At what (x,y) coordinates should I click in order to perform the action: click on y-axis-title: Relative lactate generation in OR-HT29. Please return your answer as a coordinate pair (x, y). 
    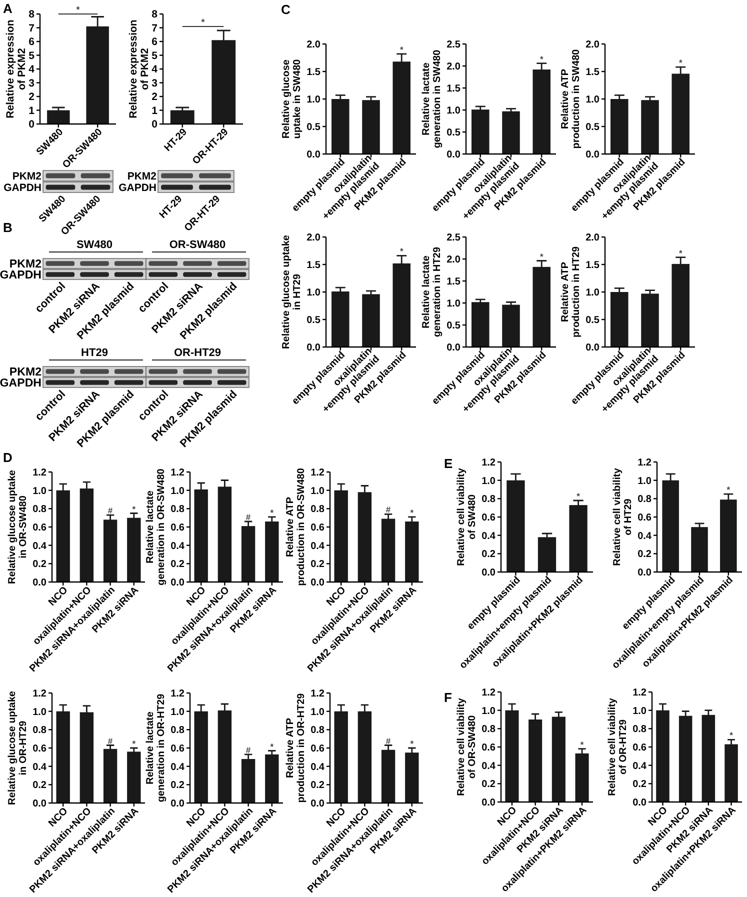
    Looking at the image, I should click on (156, 747).